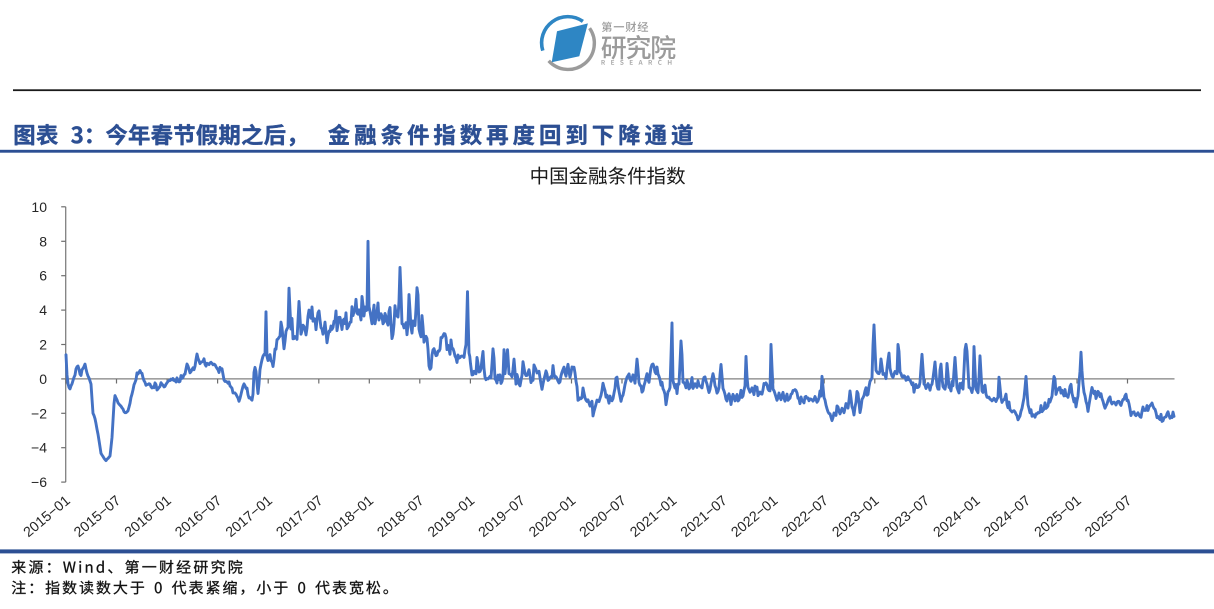 Image resolution: width=1214 pixels, height=609 pixels. I want to click on svg-text: −2, so click(39, 413).